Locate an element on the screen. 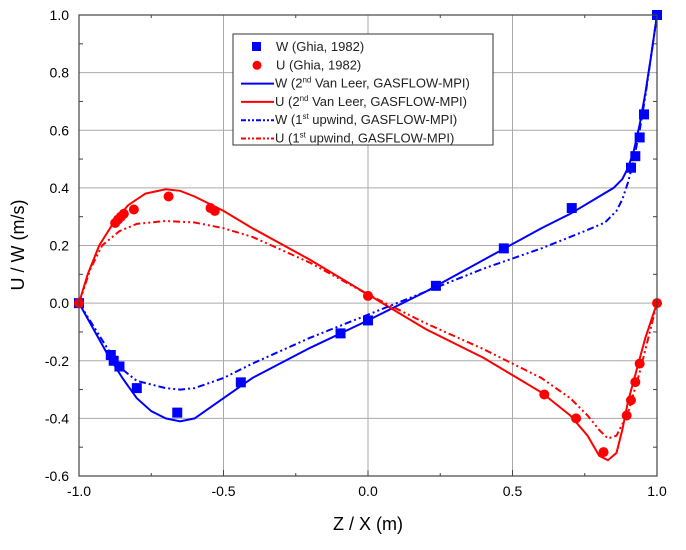 Image resolution: width=686 pixels, height=550 pixels. legend-label-text: U (2 is located at coordinates (287, 101).